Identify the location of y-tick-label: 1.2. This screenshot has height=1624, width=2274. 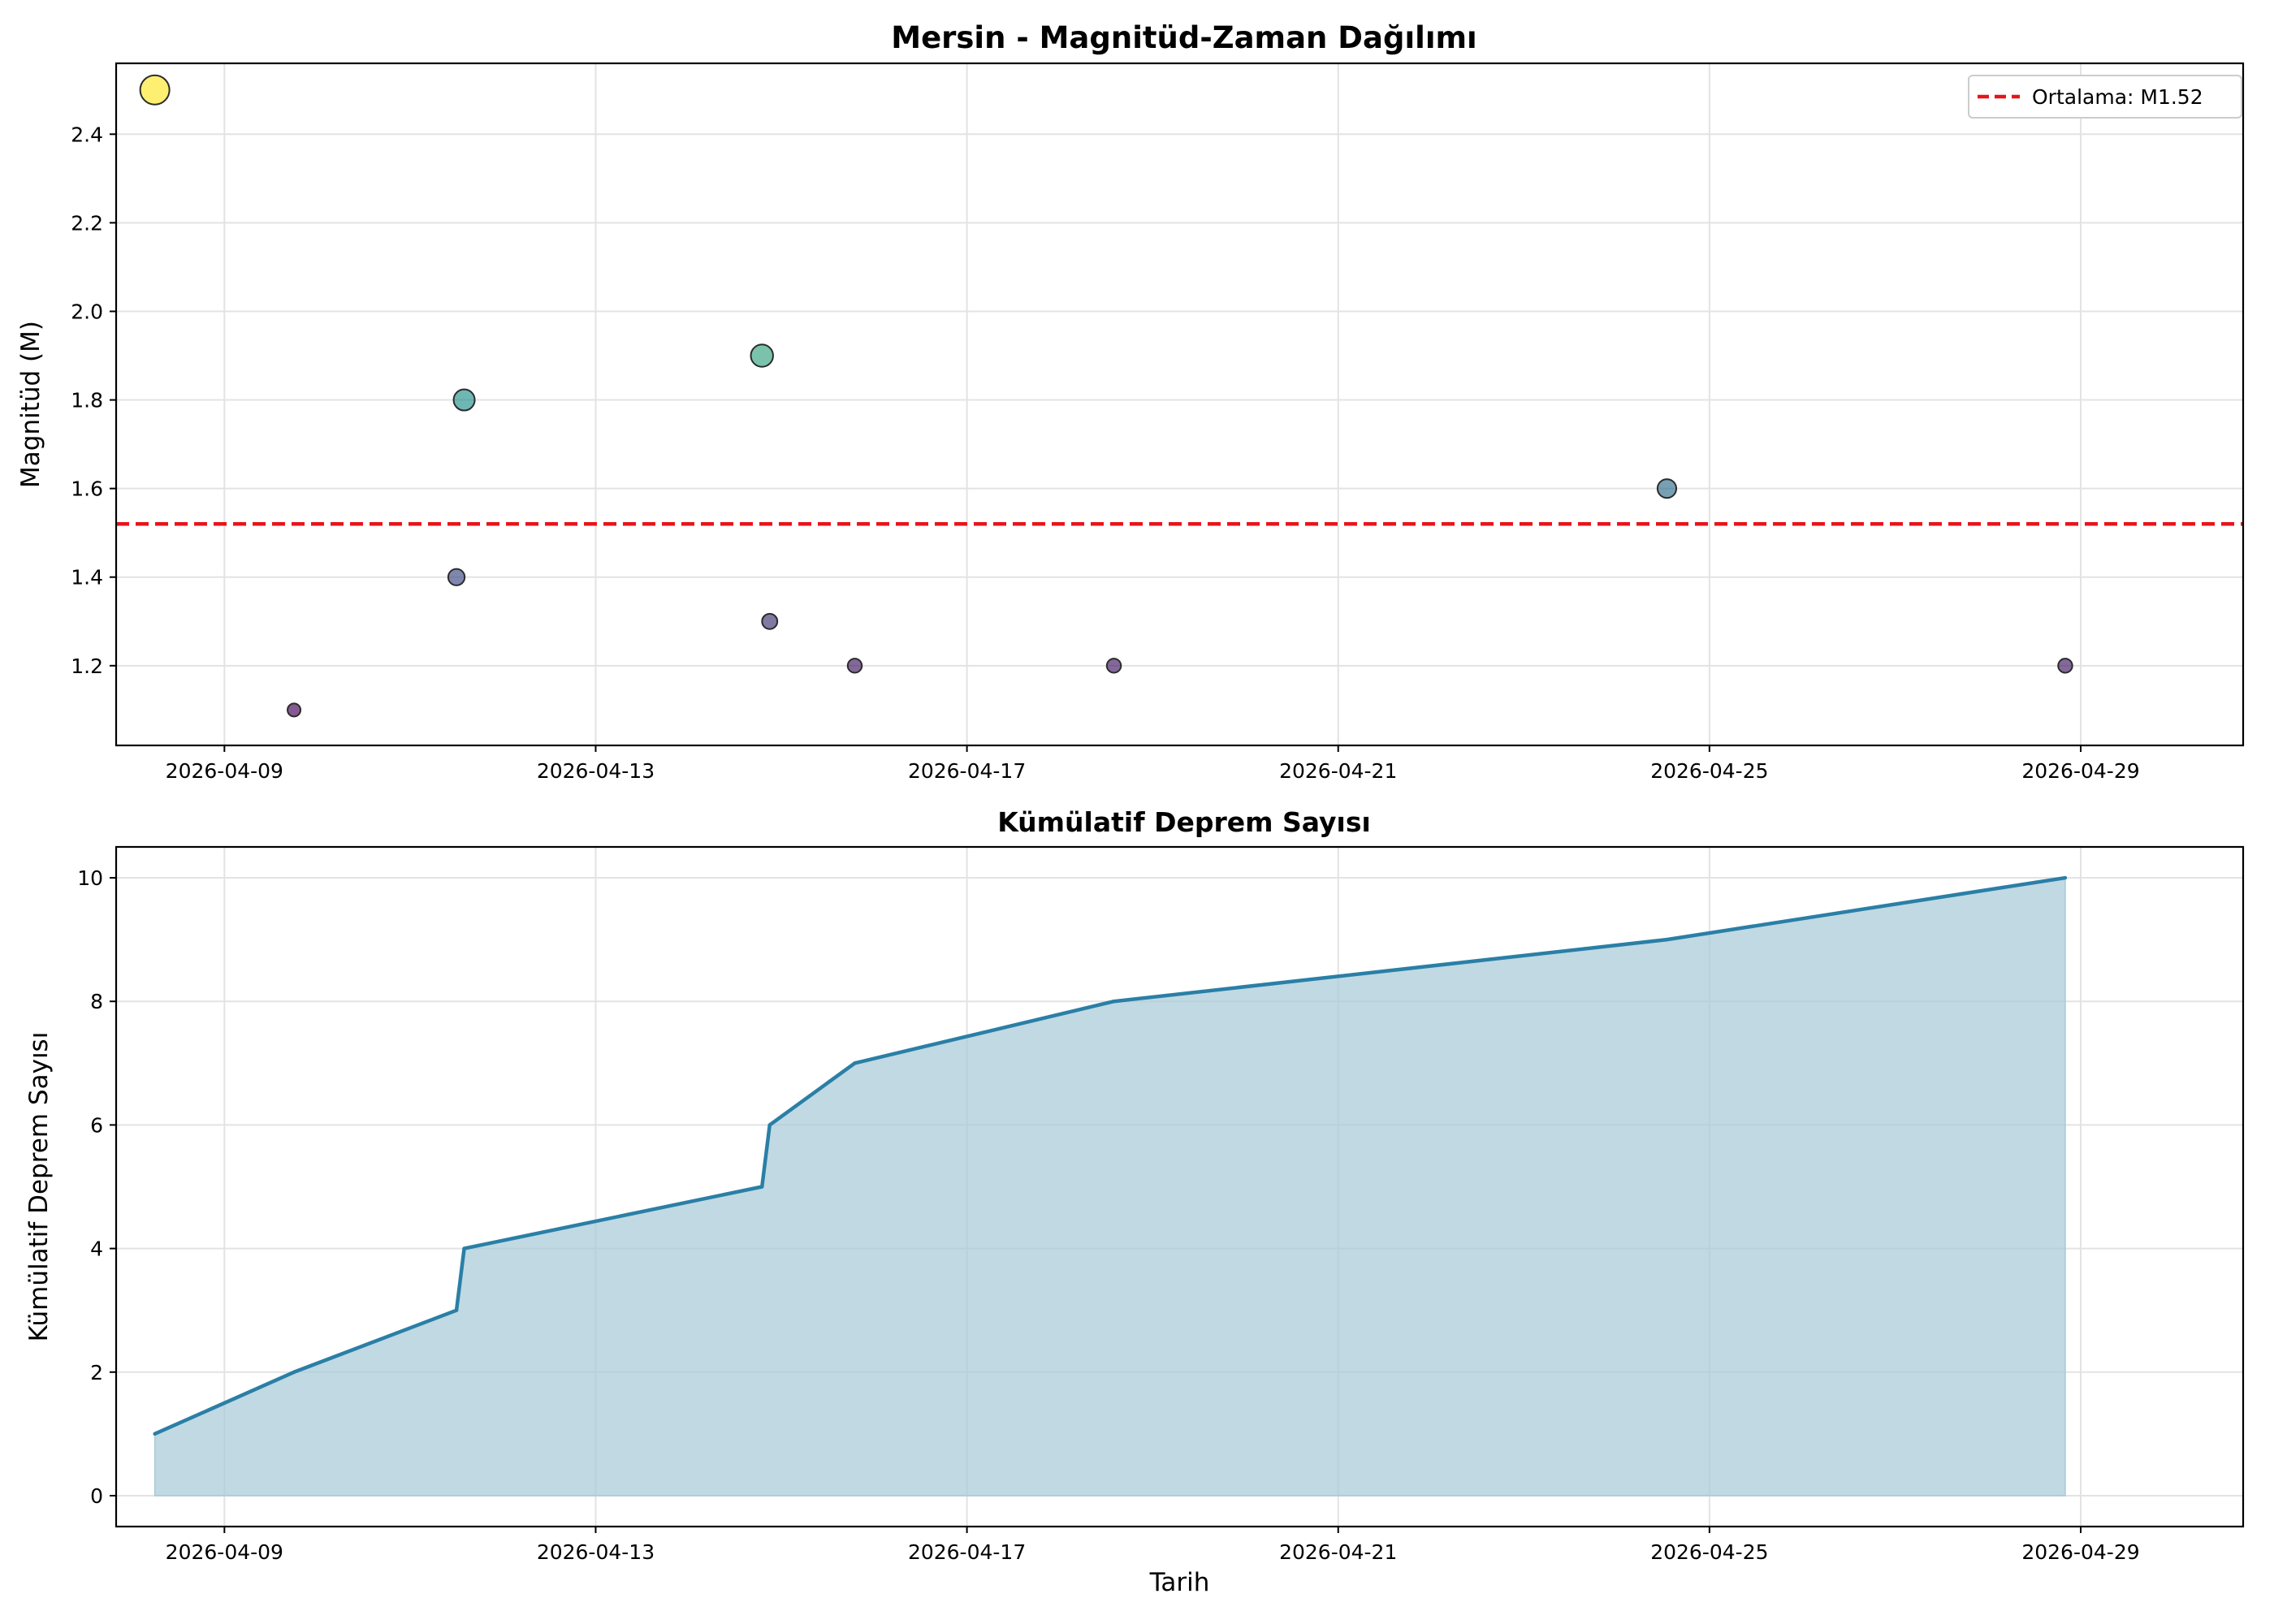
(87, 666).